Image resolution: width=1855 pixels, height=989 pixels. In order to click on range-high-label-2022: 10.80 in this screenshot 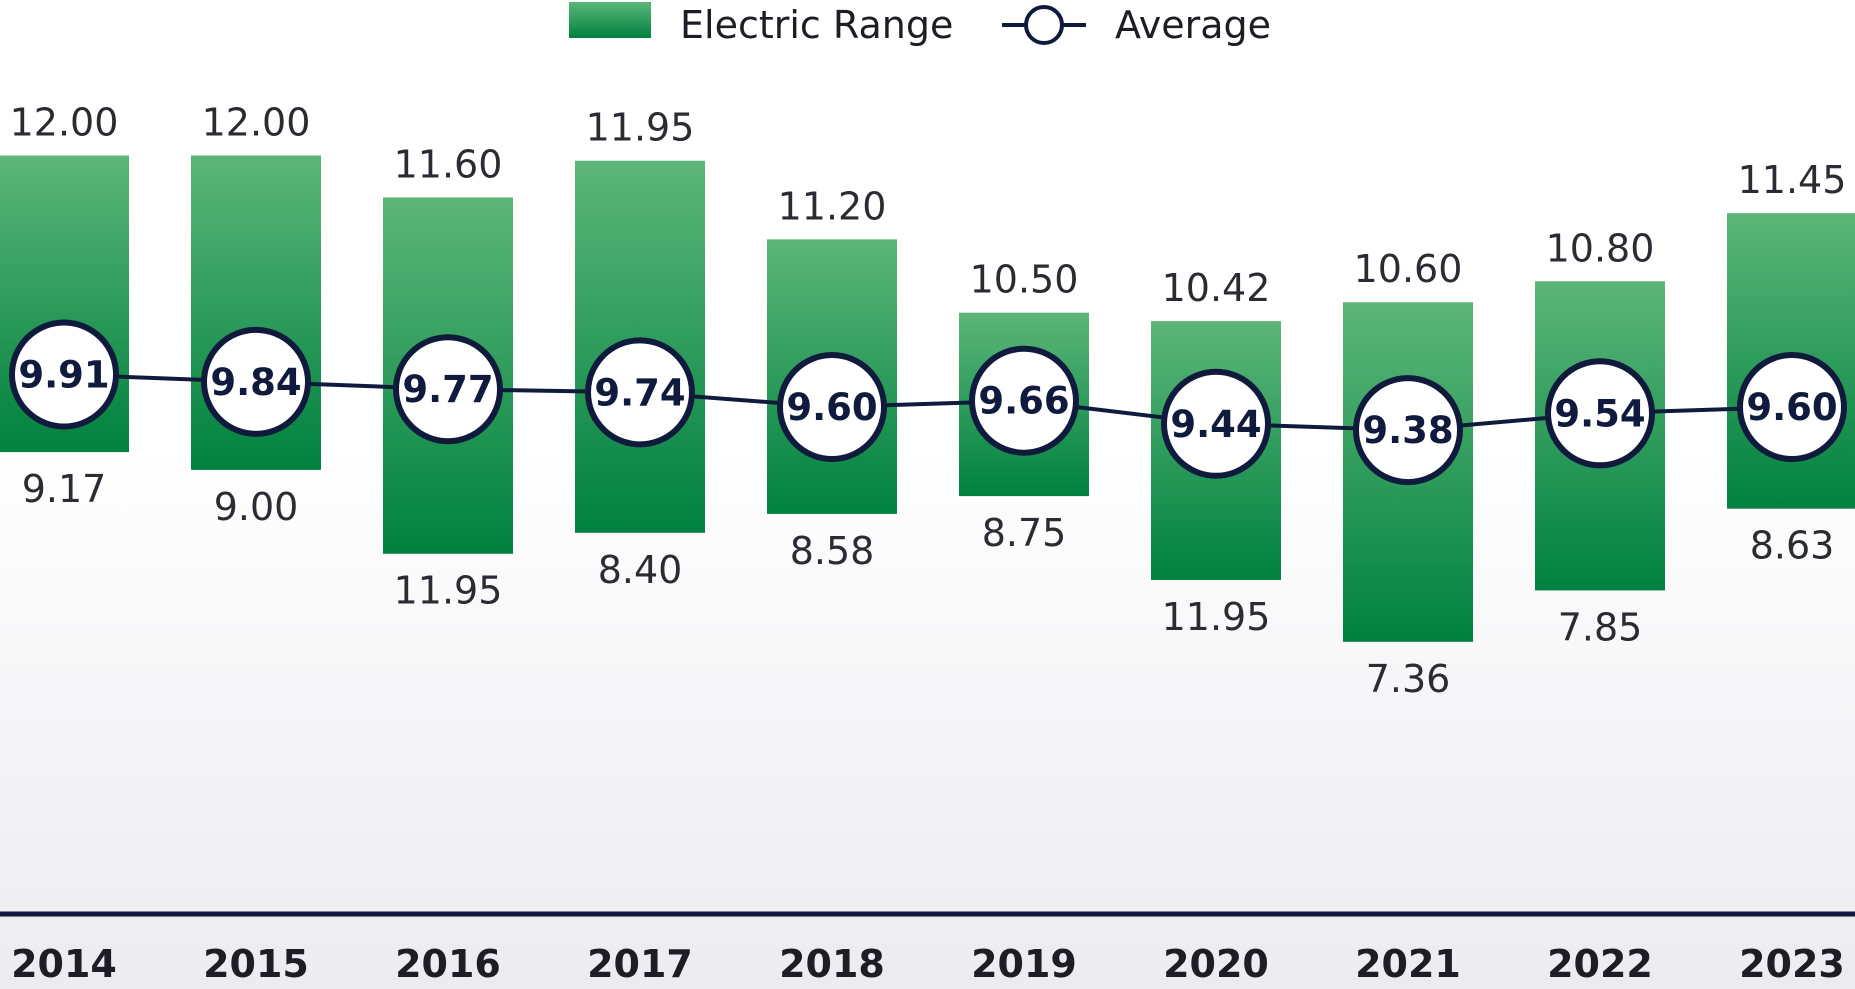, I will do `click(1600, 248)`.